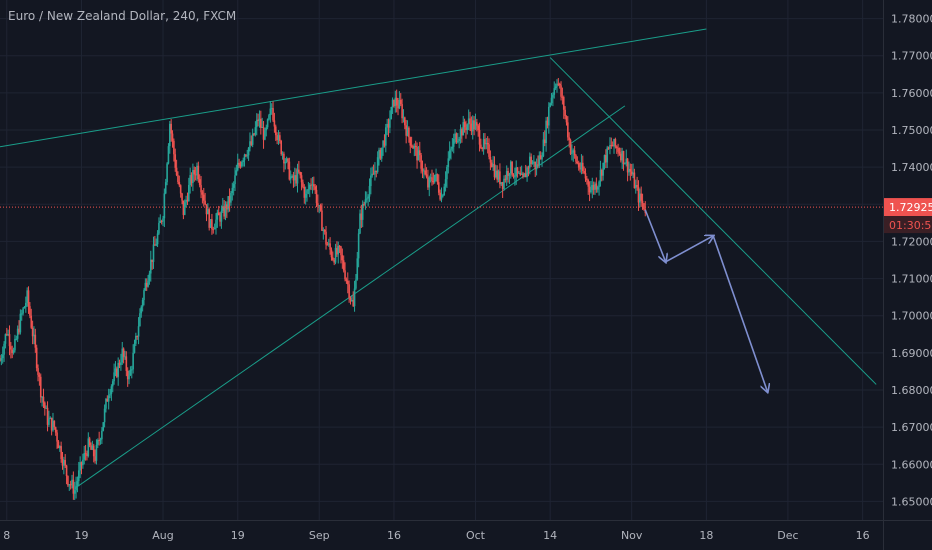 The height and width of the screenshot is (550, 932). I want to click on y-tick-label: 1.74000, so click(911, 167).